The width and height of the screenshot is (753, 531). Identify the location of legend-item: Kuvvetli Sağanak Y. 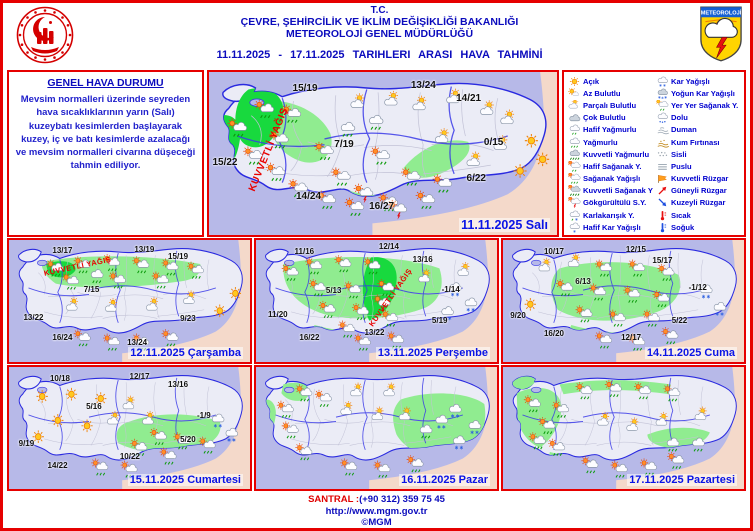
(611, 191).